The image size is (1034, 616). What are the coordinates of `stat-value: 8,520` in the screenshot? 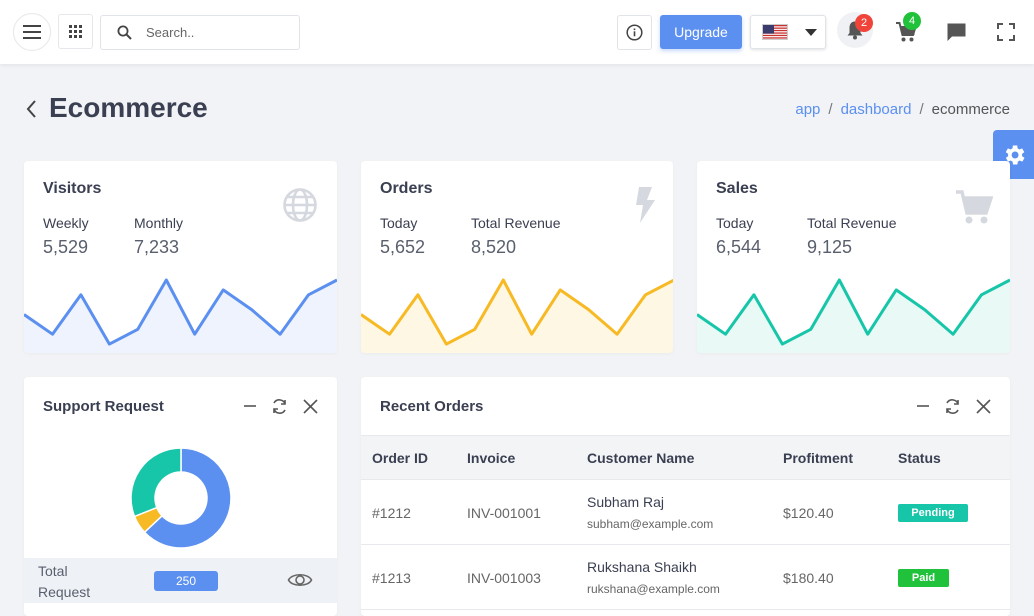 It's located at (494, 247).